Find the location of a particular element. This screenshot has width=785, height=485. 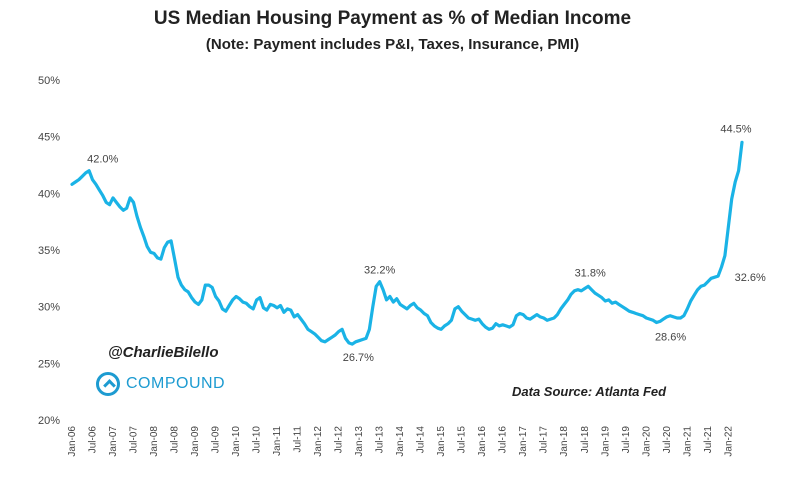

data-label: 26.7% is located at coordinates (358, 358).